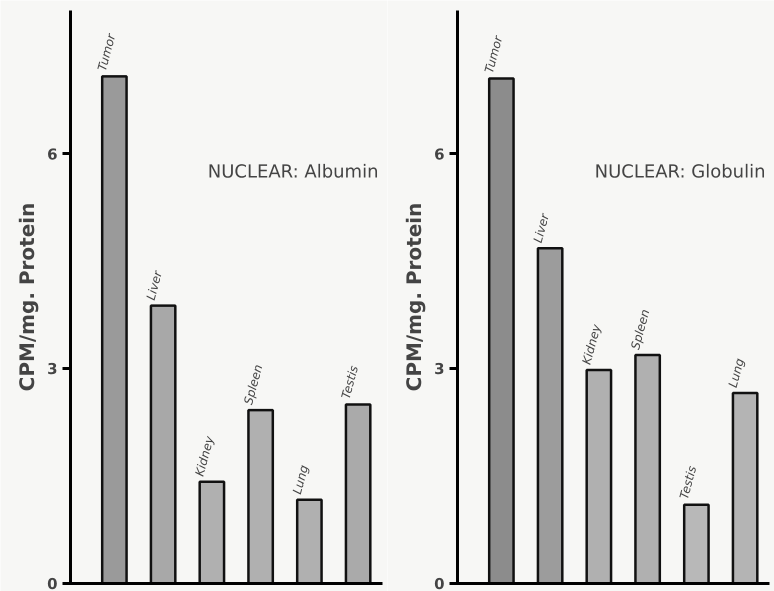 Image resolution: width=774 pixels, height=591 pixels. I want to click on text: NUCLEAR: Albumin, so click(293, 171).